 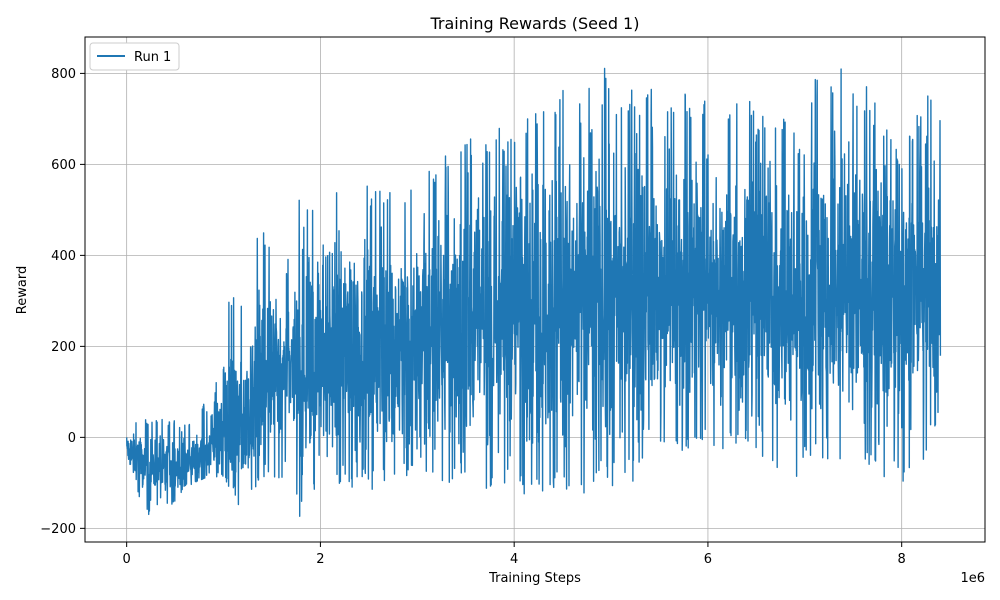 I want to click on y-tick-label: 800, so click(x=63, y=74).